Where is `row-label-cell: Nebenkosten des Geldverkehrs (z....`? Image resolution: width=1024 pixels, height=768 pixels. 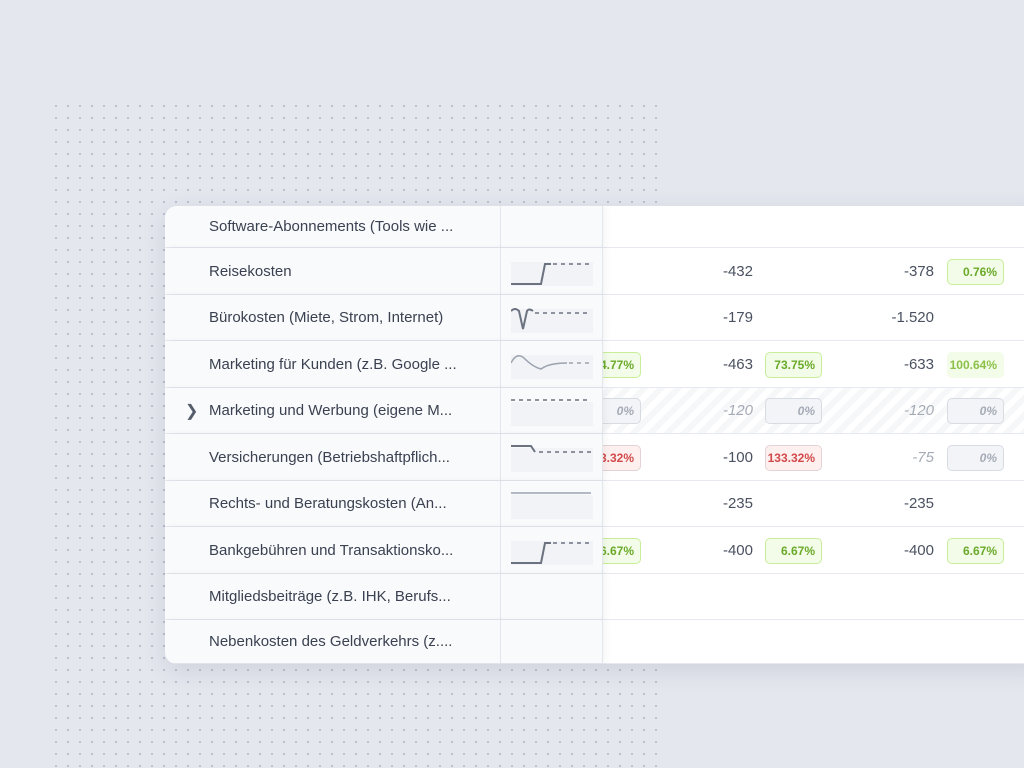
row-label-cell: Nebenkosten des Geldverkehrs (z.... is located at coordinates (384, 641).